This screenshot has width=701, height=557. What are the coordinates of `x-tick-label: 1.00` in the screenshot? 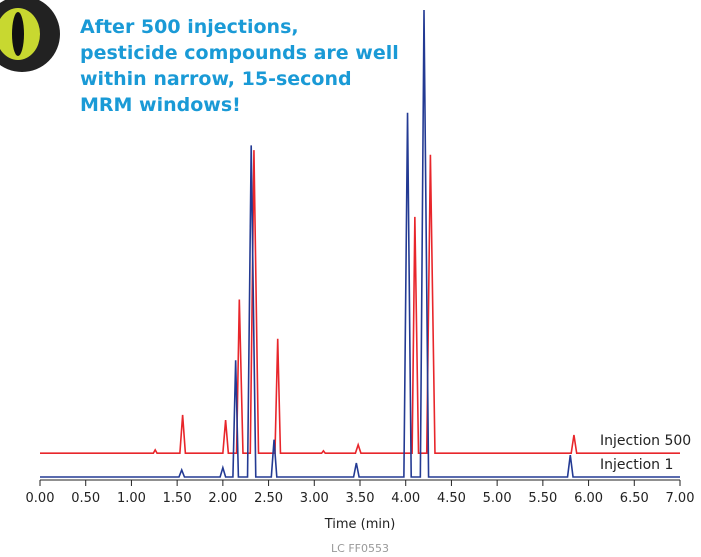 It's located at (131, 498).